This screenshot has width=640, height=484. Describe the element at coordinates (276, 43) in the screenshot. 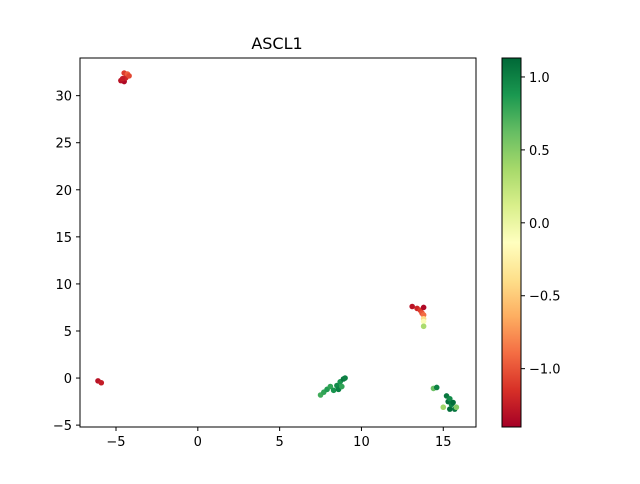

I see `chart-title: ASCL1` at that location.